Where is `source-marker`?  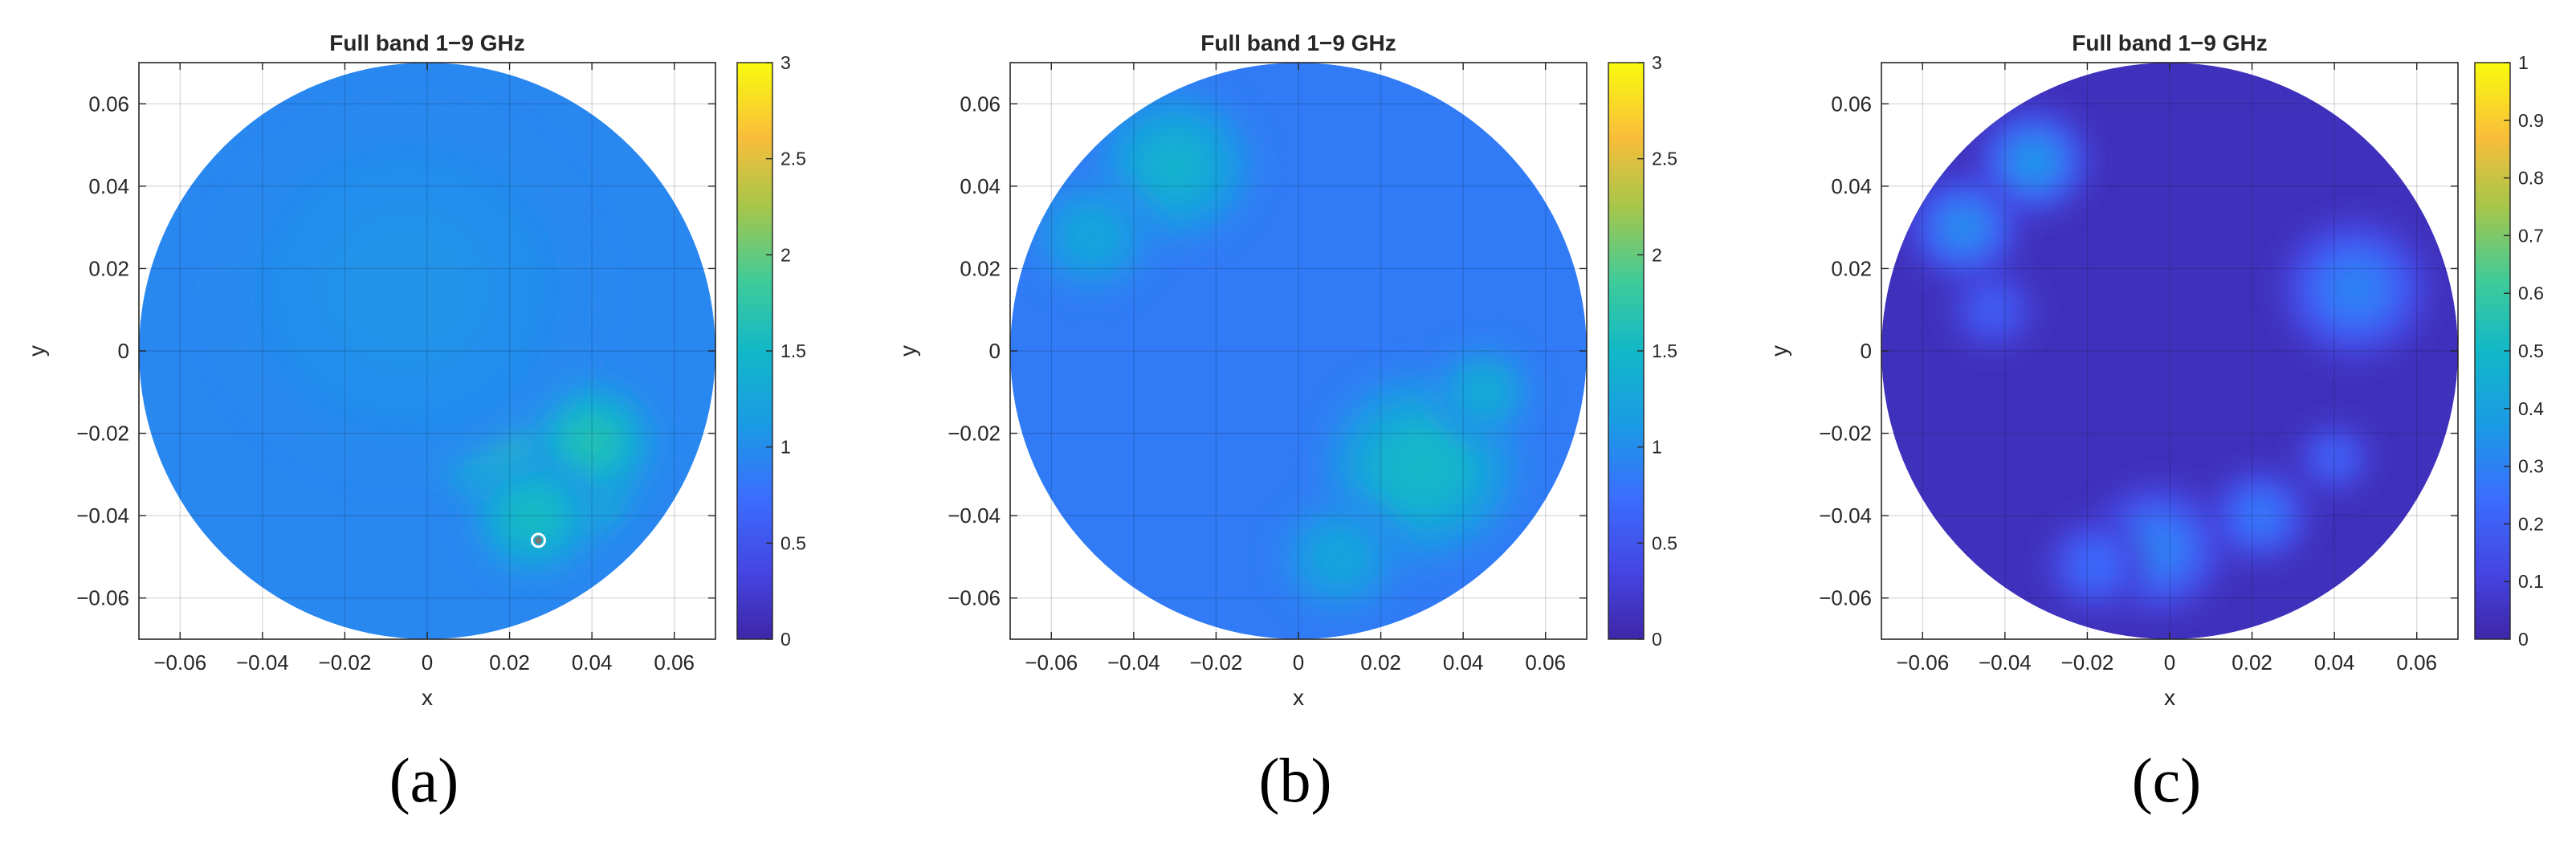
source-marker is located at coordinates (538, 540).